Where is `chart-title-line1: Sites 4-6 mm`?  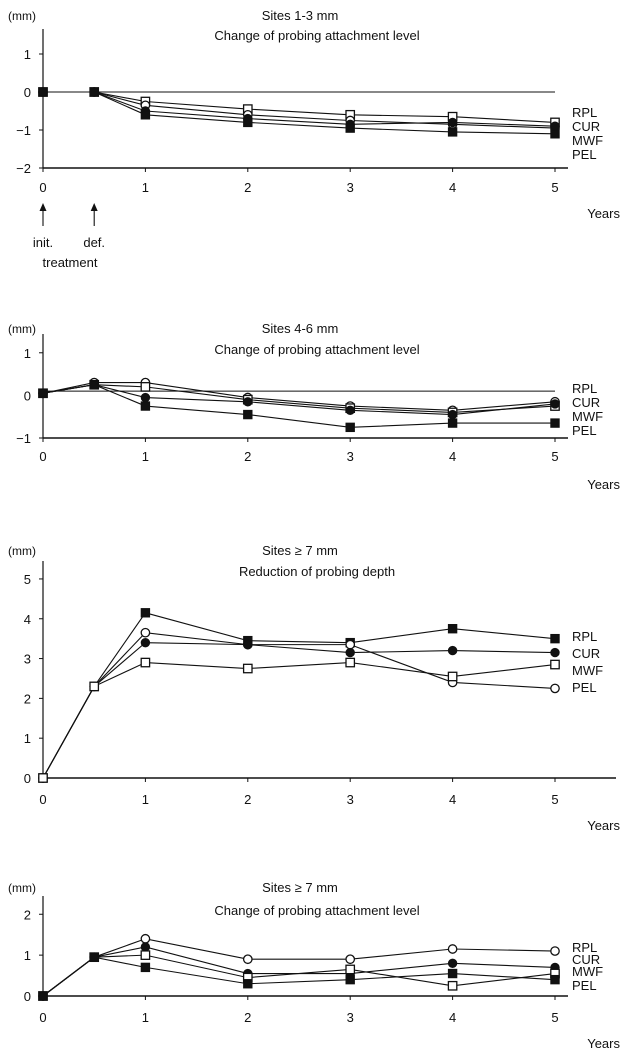
chart-title-line1: Sites 4-6 mm is located at coordinates (300, 328).